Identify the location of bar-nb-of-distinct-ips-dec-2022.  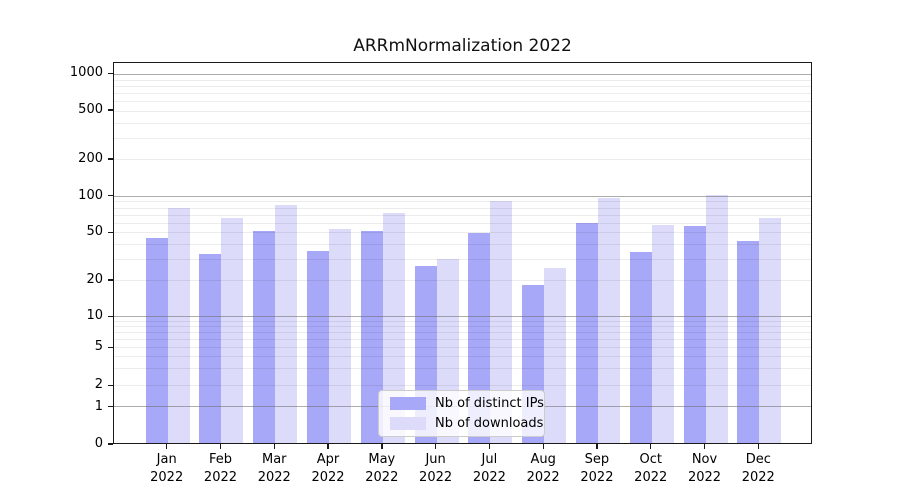
(748, 342).